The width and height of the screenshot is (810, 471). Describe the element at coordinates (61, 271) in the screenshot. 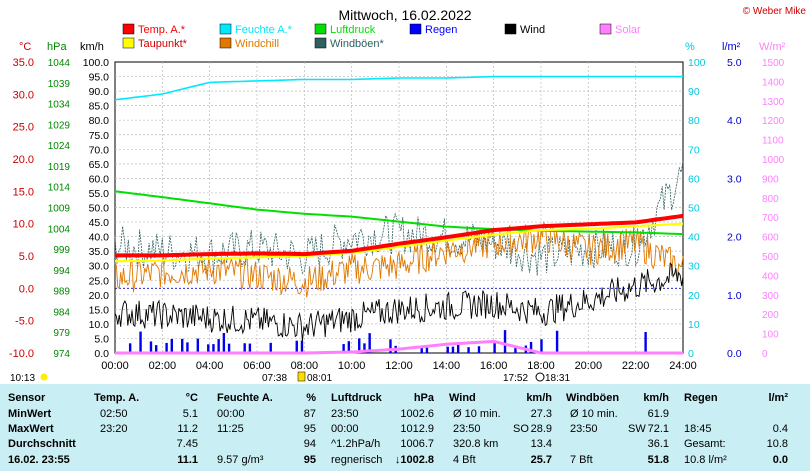

I see `pressure-tick: 994` at that location.